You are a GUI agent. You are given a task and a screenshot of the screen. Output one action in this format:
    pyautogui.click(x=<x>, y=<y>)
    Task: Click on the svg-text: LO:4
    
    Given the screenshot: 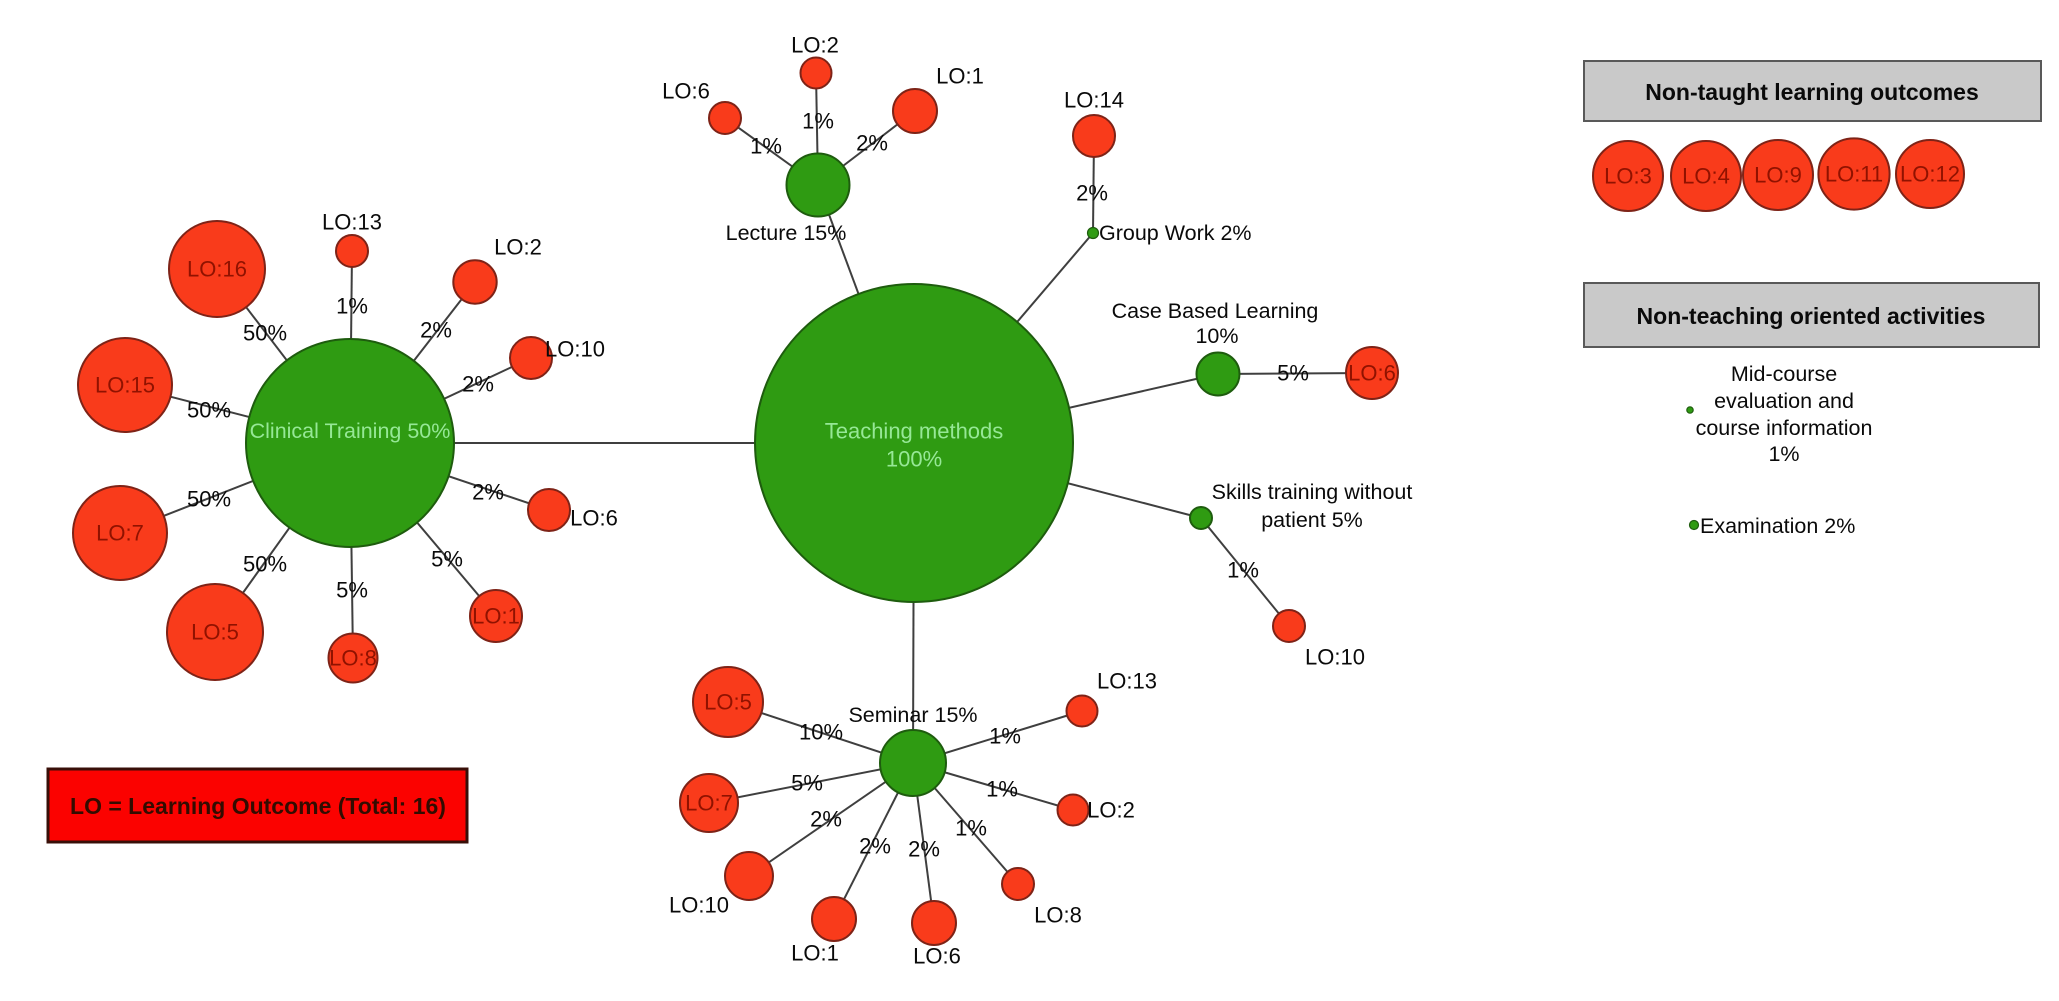 What is the action you would take?
    pyautogui.click(x=1706, y=176)
    